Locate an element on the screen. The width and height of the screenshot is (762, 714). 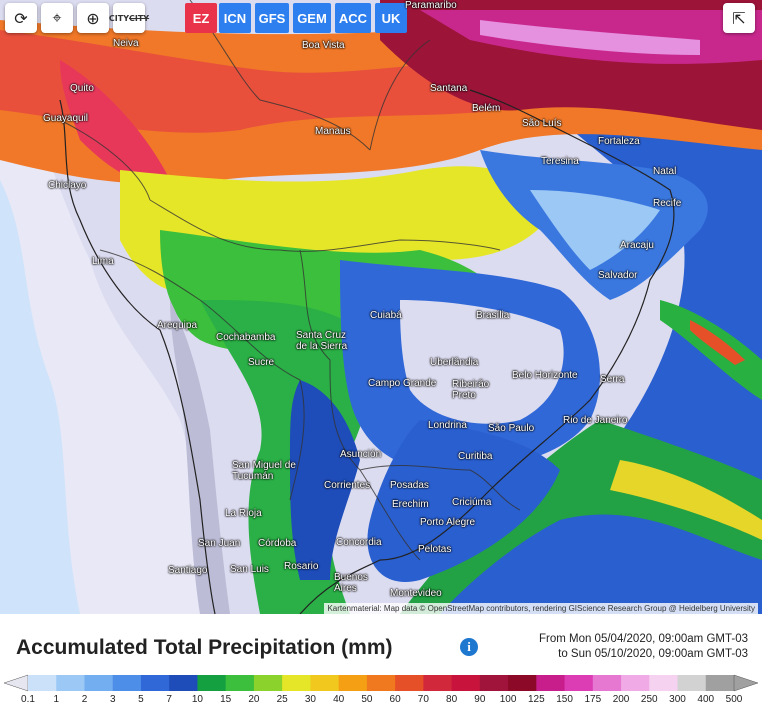
legend-color-bar is located at coordinates (381, 683).